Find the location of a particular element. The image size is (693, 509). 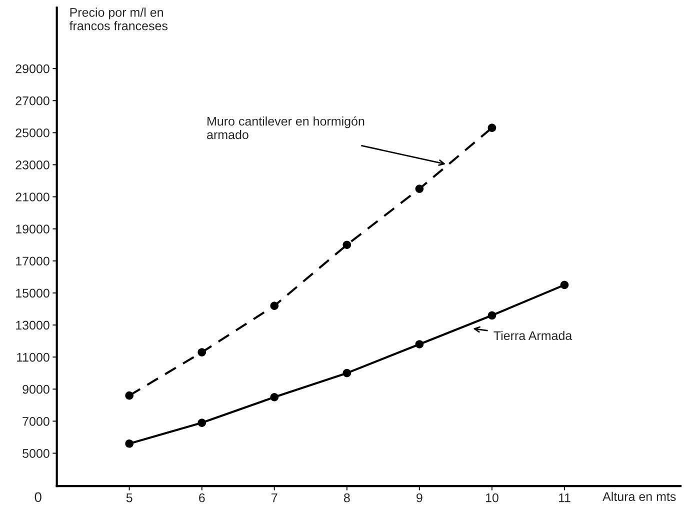

x-tick-label: 7 is located at coordinates (275, 498).